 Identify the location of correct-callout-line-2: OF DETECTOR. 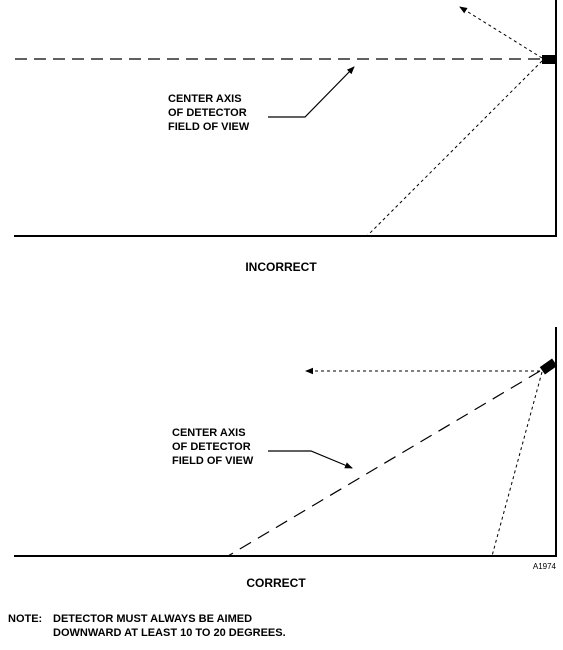
(211, 447).